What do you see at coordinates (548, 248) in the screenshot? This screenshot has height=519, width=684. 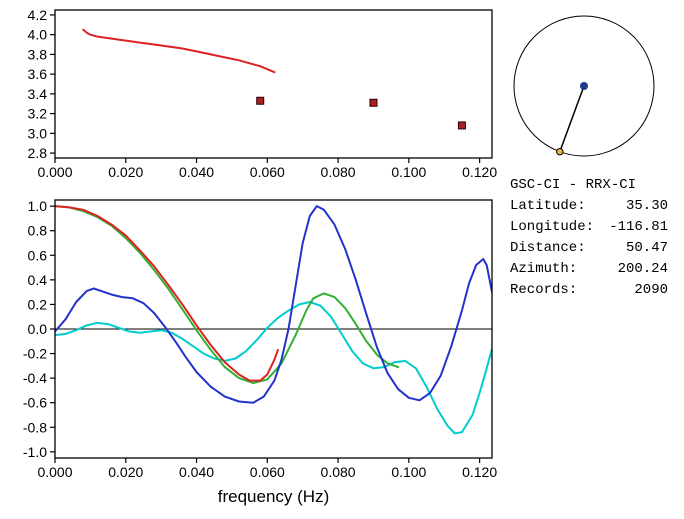 I see `info-label: Distance:` at bounding box center [548, 248].